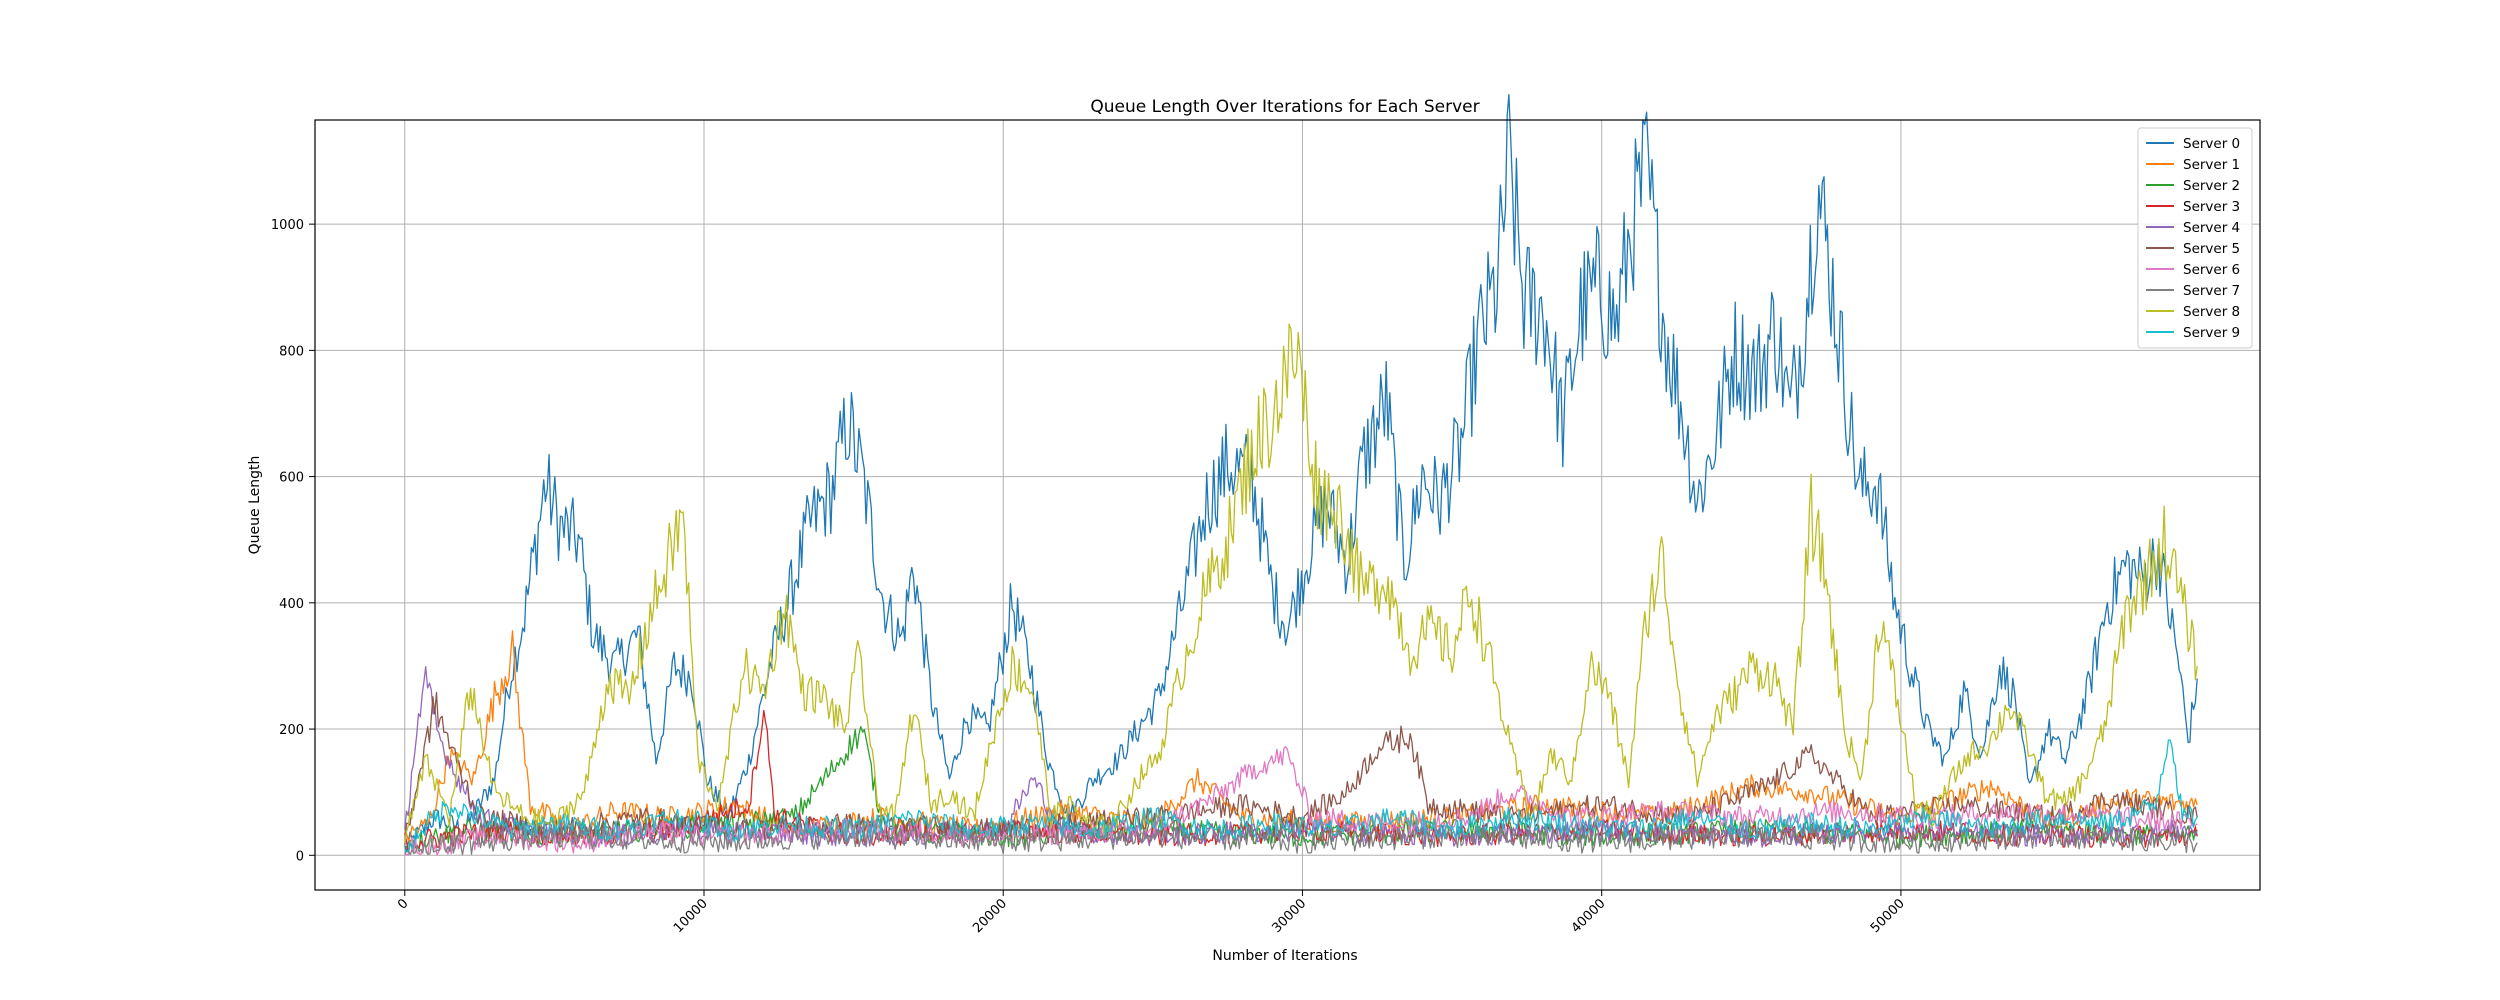 This screenshot has height=1000, width=2500. I want to click on y-tick-label: 1000, so click(287, 225).